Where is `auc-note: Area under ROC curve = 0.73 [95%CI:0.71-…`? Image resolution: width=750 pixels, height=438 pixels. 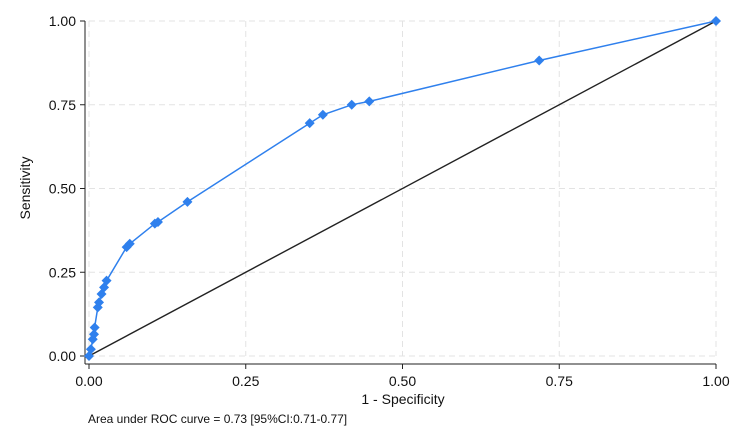
auc-note: Area under ROC curve = 0.73 [95%CI:0.71-… is located at coordinates (217, 419).